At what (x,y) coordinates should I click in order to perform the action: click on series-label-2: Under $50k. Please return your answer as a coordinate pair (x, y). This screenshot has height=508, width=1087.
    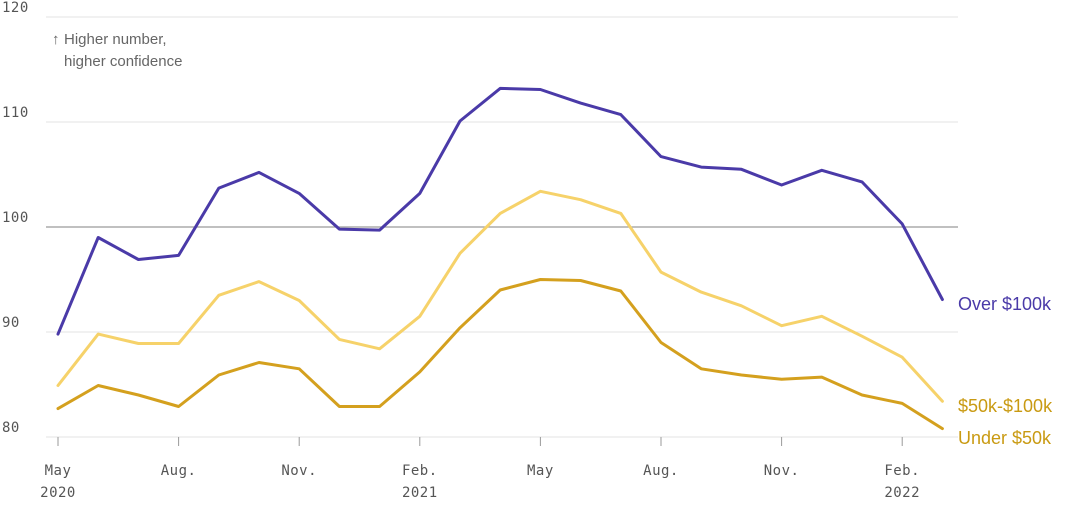
    Looking at the image, I should click on (1005, 438).